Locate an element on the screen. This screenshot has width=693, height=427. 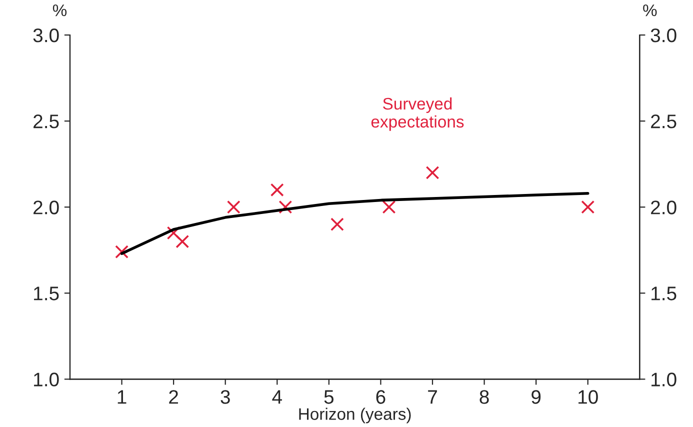
x-tick-label: 5 is located at coordinates (329, 397).